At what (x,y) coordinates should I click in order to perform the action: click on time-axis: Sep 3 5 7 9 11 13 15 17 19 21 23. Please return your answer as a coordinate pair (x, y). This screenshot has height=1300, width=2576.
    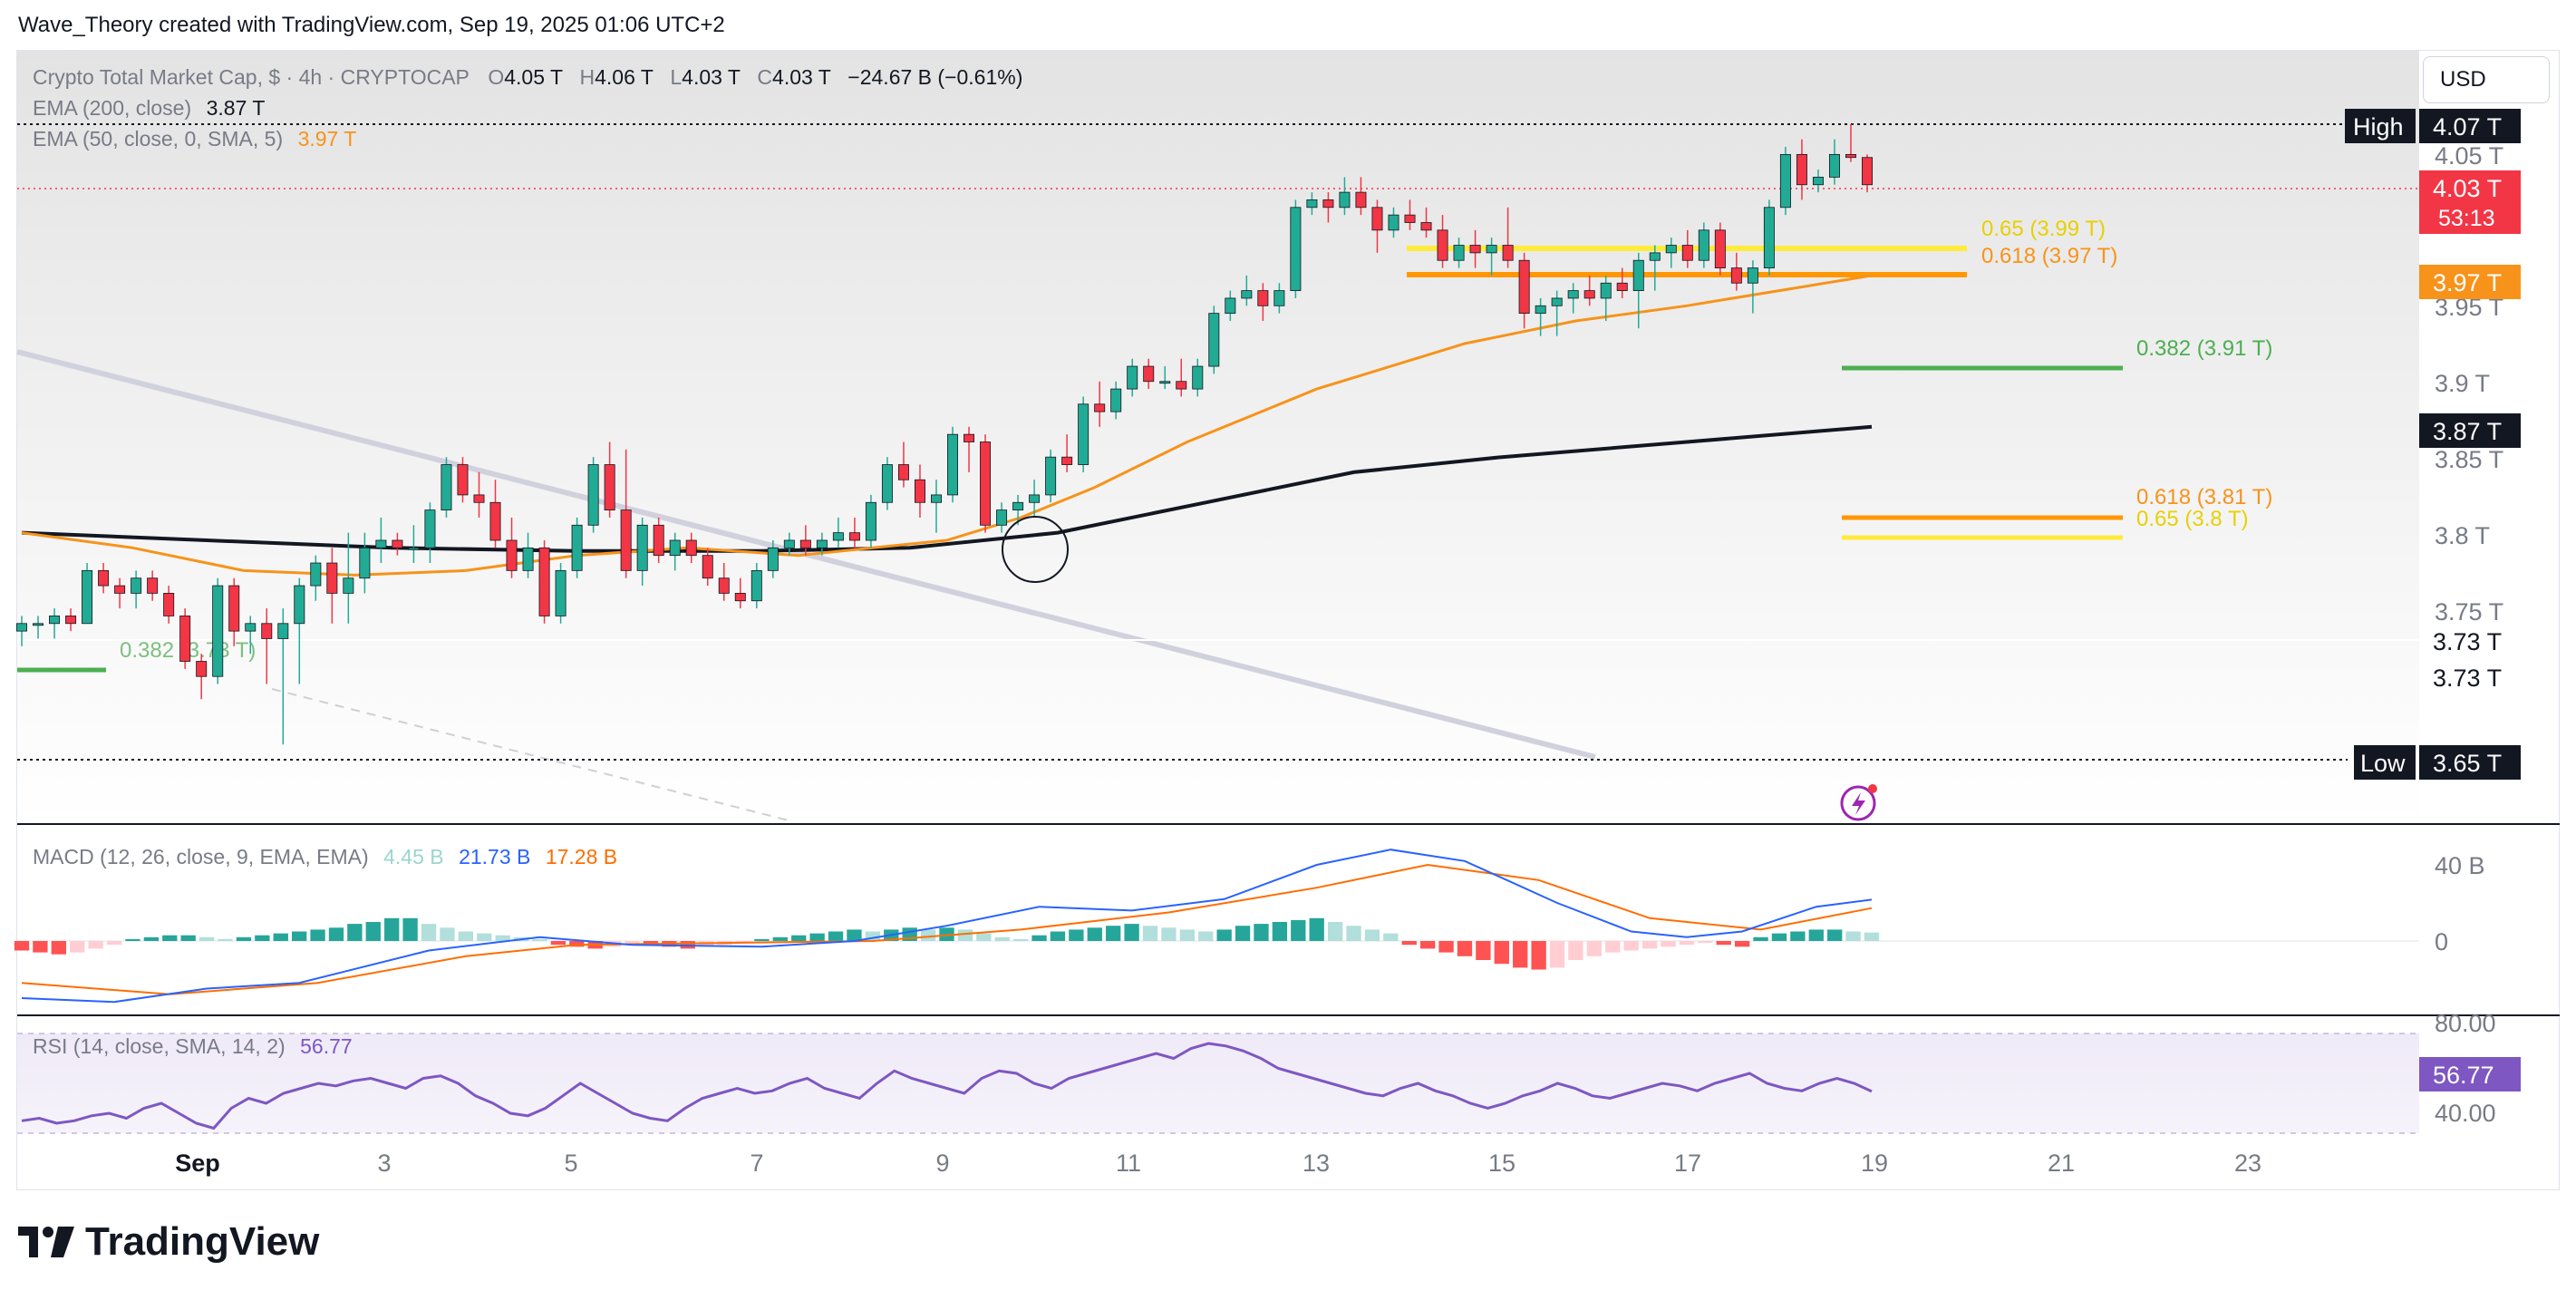
    Looking at the image, I should click on (1218, 1163).